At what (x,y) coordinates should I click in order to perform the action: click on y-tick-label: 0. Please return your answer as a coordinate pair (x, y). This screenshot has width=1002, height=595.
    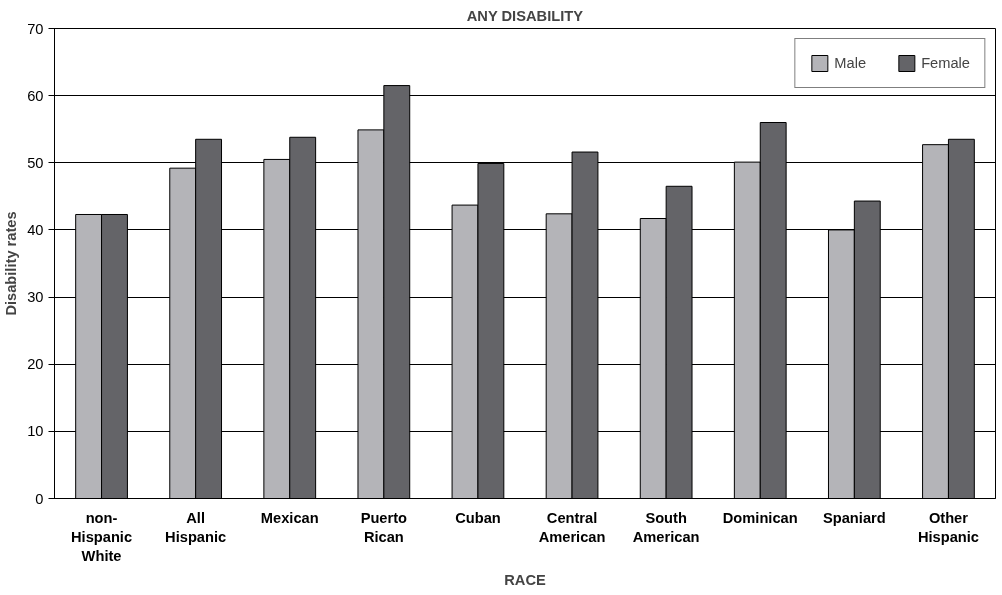
    Looking at the image, I should click on (39, 498).